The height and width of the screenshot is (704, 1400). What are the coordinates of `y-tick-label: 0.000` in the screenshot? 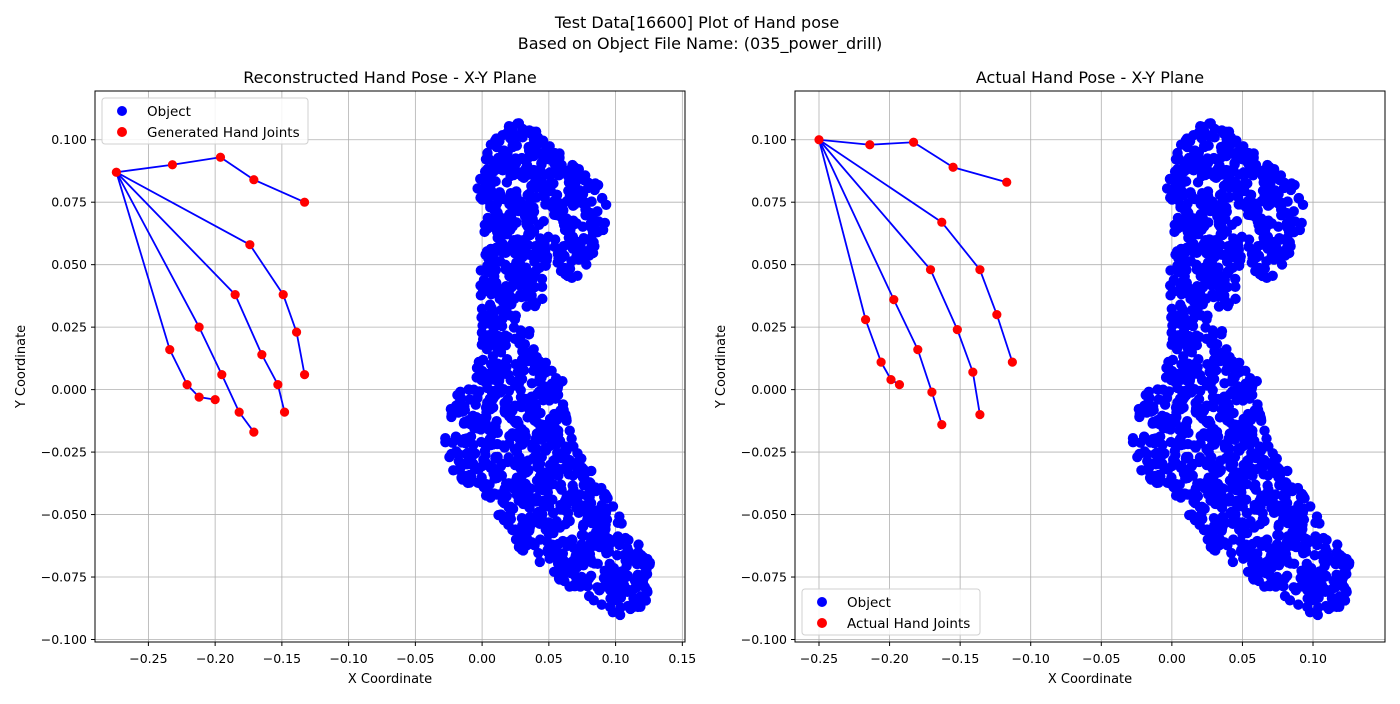 It's located at (769, 389).